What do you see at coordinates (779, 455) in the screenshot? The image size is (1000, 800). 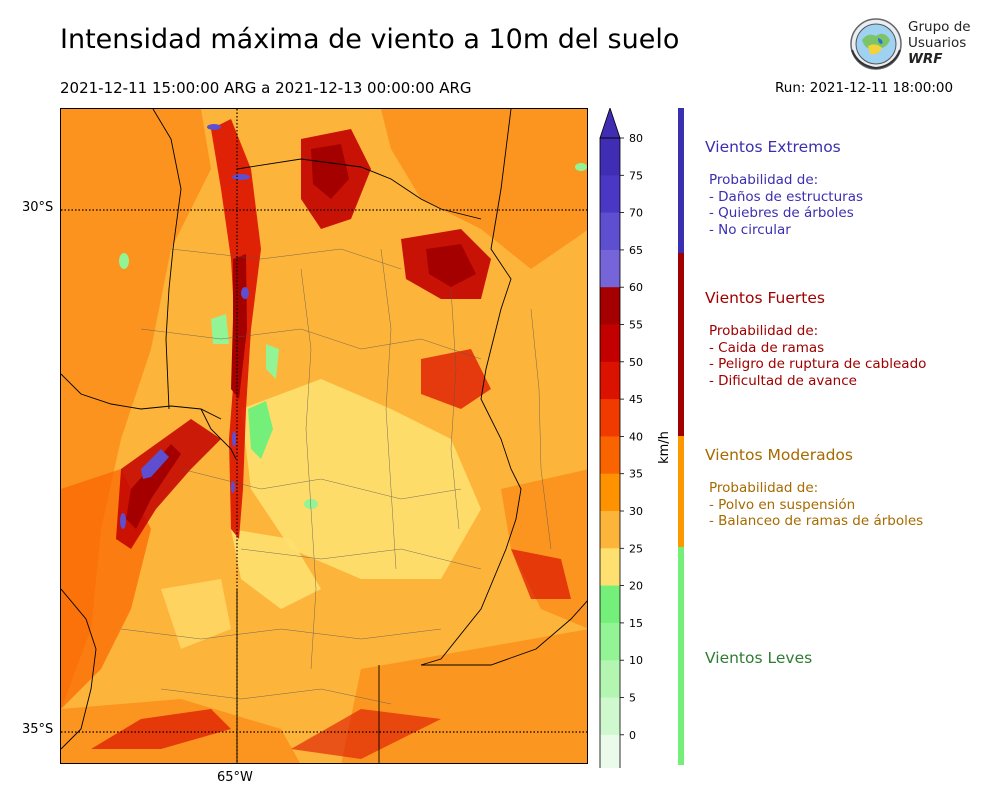 I see `category-title: Vientos Moderados` at bounding box center [779, 455].